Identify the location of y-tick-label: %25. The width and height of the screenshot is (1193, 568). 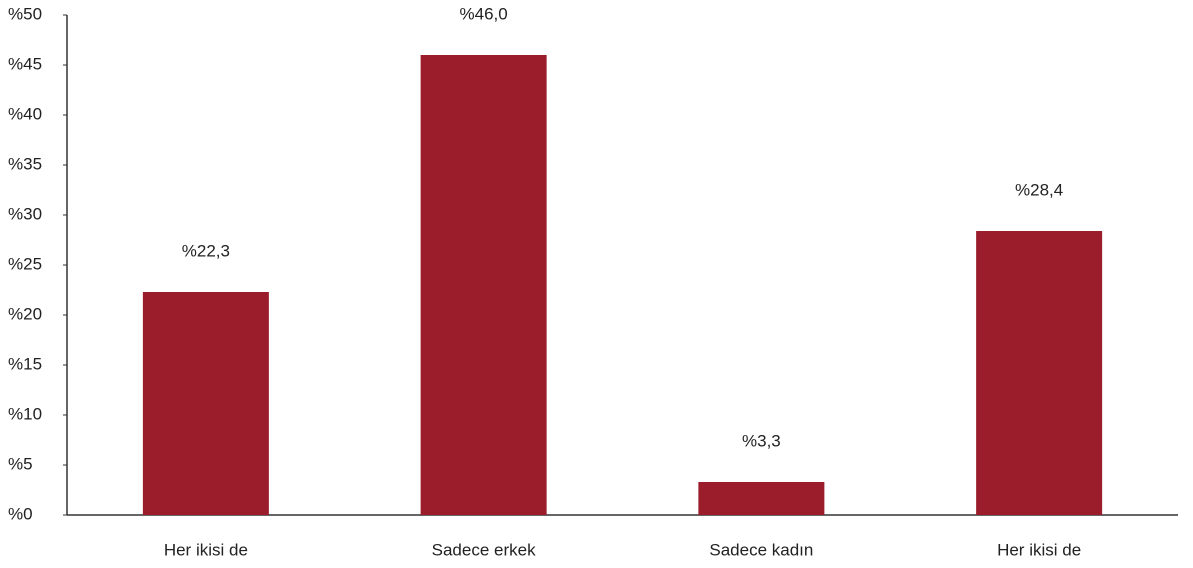
(25, 263).